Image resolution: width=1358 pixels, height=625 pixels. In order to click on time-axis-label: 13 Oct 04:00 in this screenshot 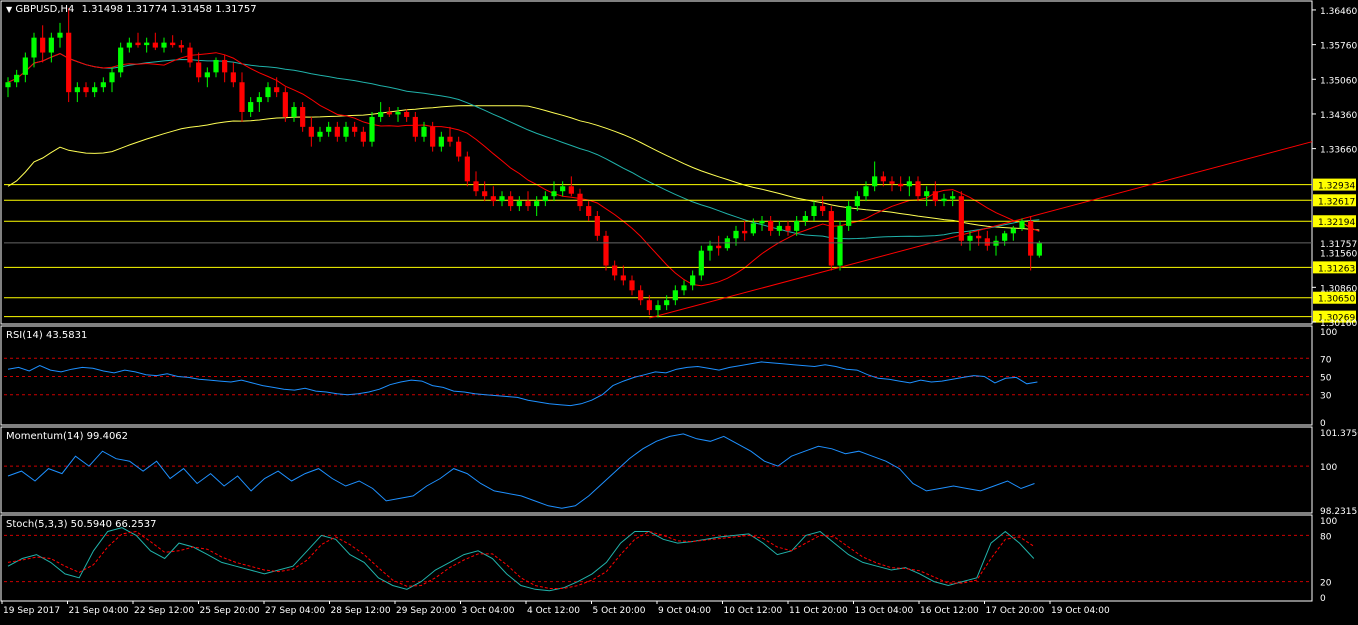, I will do `click(884, 611)`.